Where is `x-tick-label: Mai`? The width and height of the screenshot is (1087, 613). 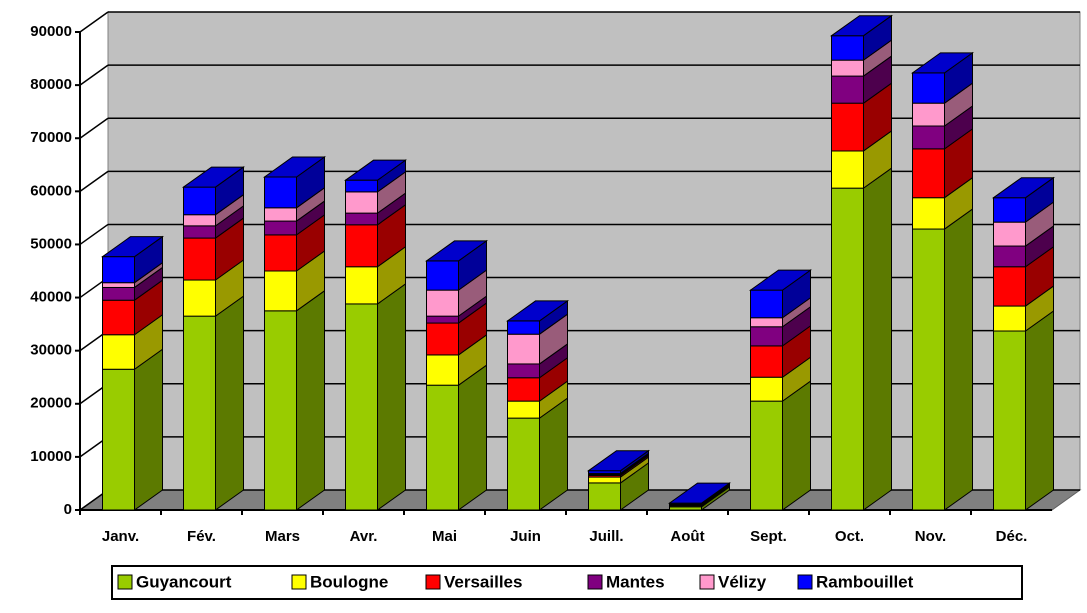
x-tick-label: Mai is located at coordinates (444, 536).